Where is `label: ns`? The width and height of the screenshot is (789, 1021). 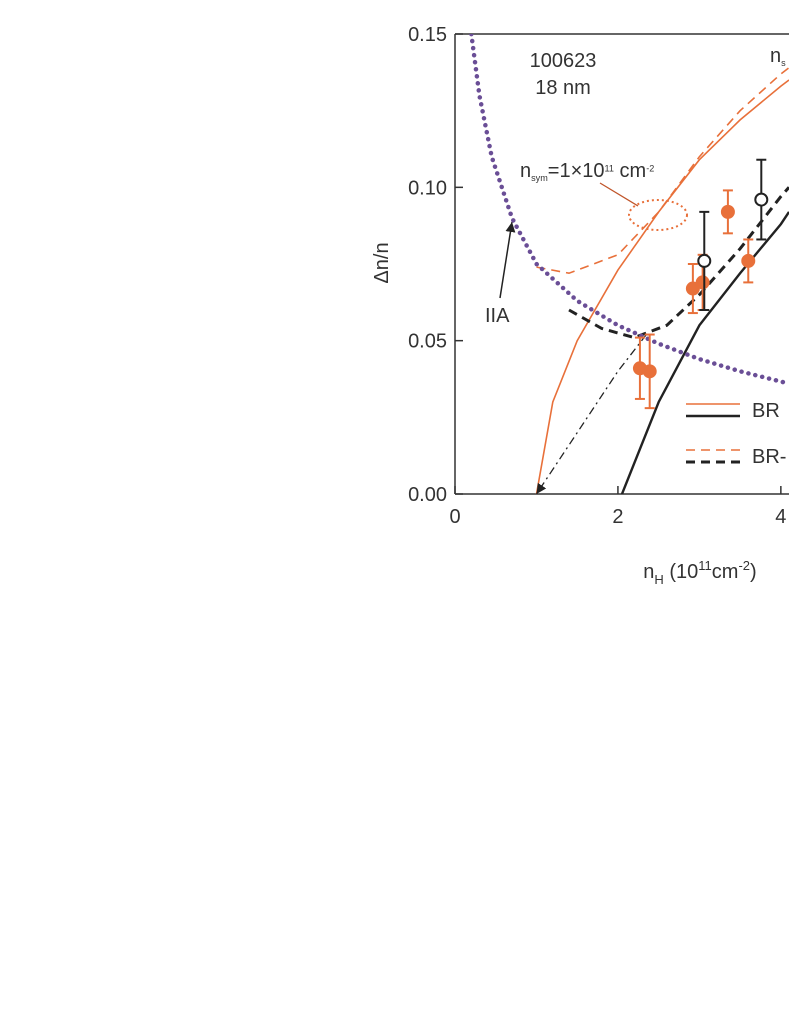
label: ns is located at coordinates (778, 56).